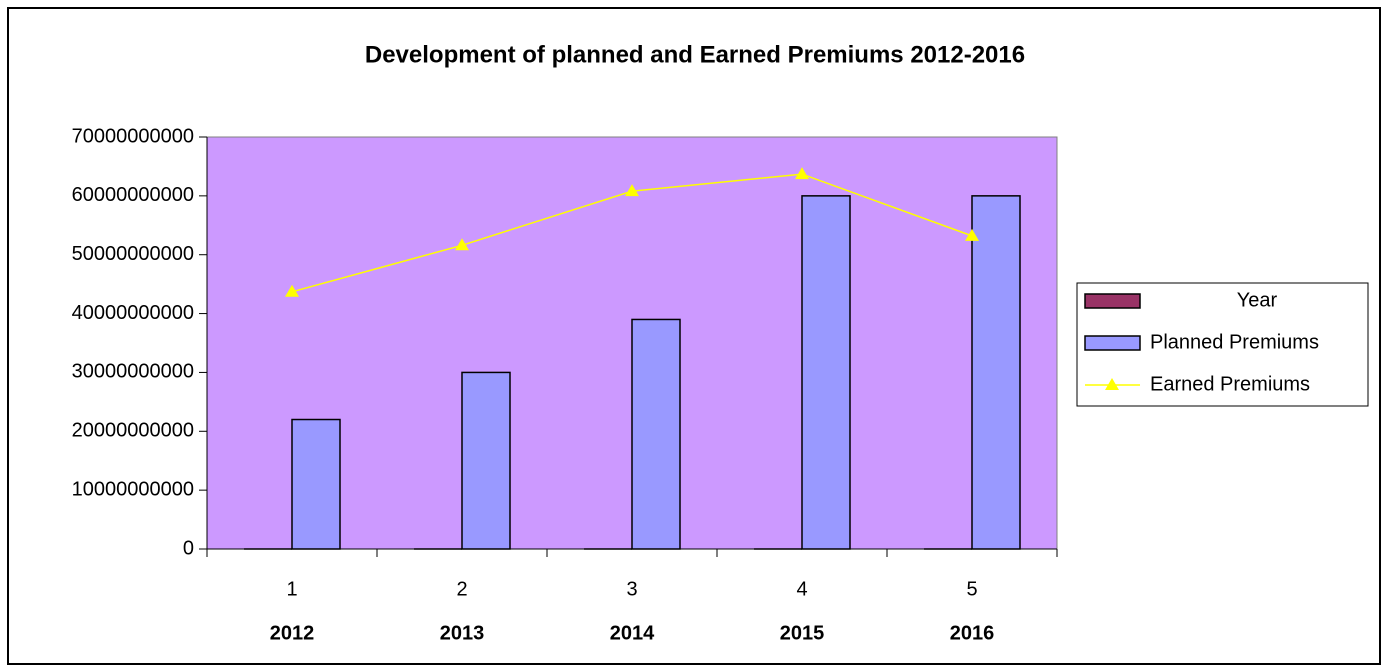 This screenshot has width=1388, height=672. Describe the element at coordinates (291, 589) in the screenshot. I see `x-tick-label: 1` at that location.